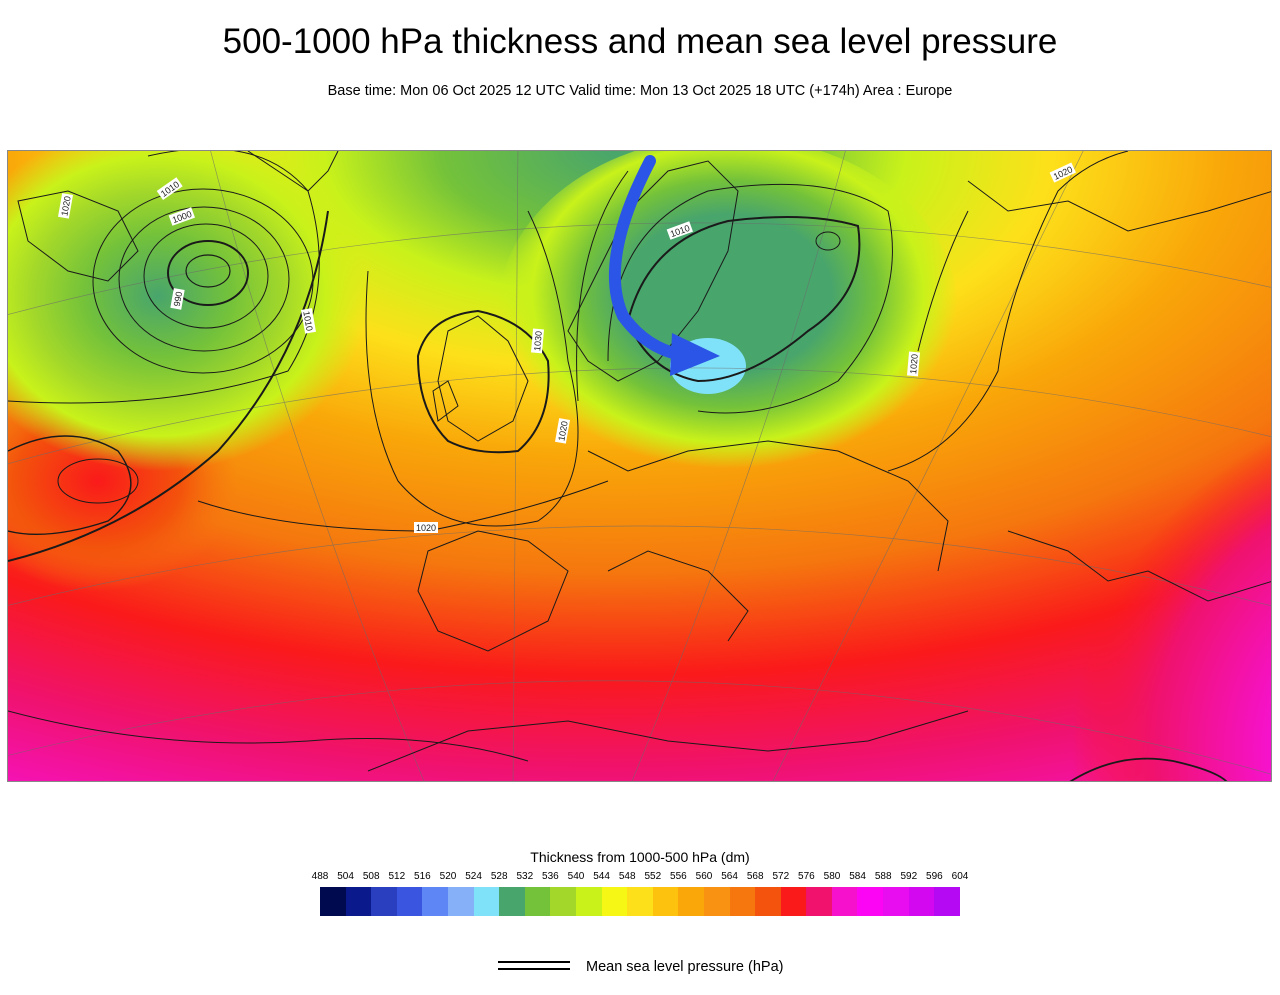 The height and width of the screenshot is (995, 1280). Describe the element at coordinates (499, 876) in the screenshot. I see `colorbar-tick-label: 528` at that location.